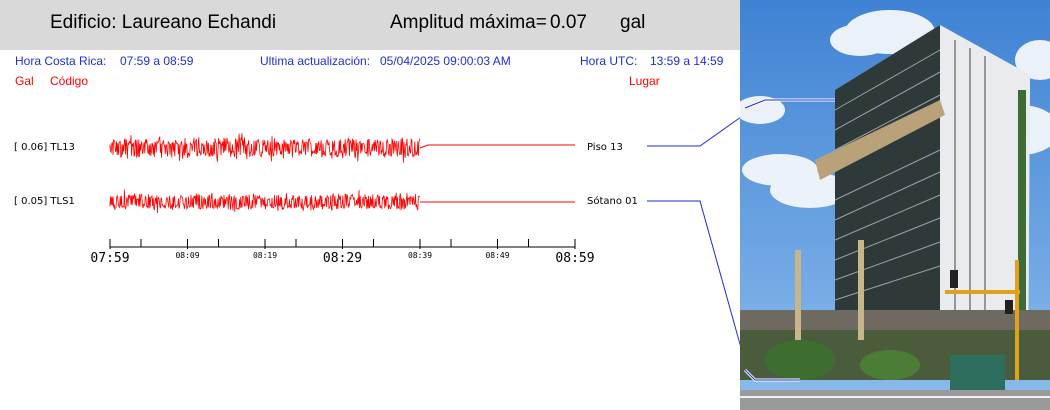 This screenshot has width=1050, height=410. What do you see at coordinates (420, 255) in the screenshot?
I see `tick-label-0839: 08:39` at bounding box center [420, 255].